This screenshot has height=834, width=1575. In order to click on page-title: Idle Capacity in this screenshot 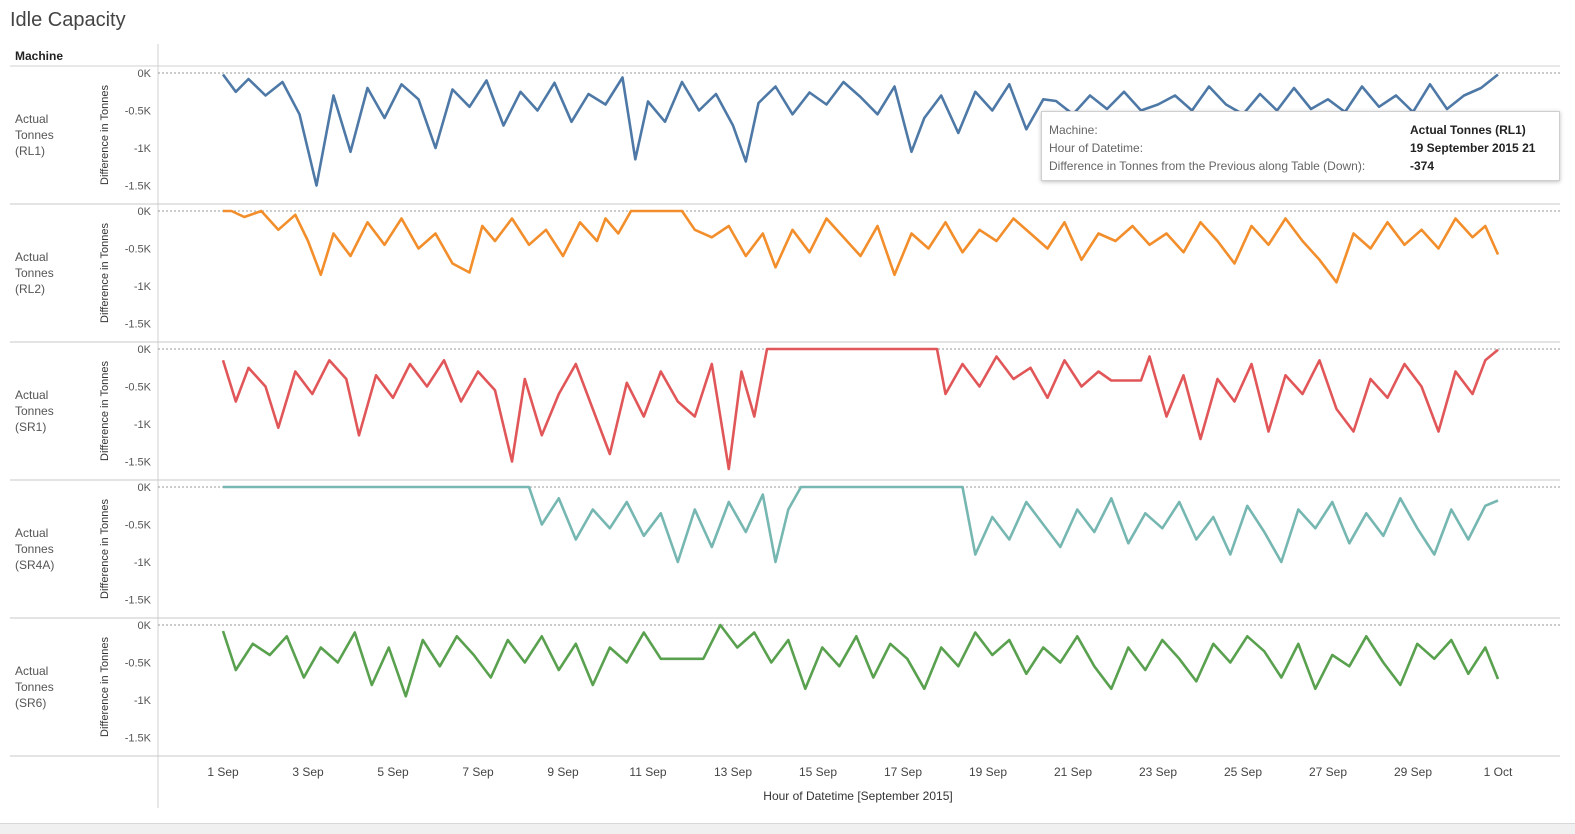, I will do `click(68, 20)`.